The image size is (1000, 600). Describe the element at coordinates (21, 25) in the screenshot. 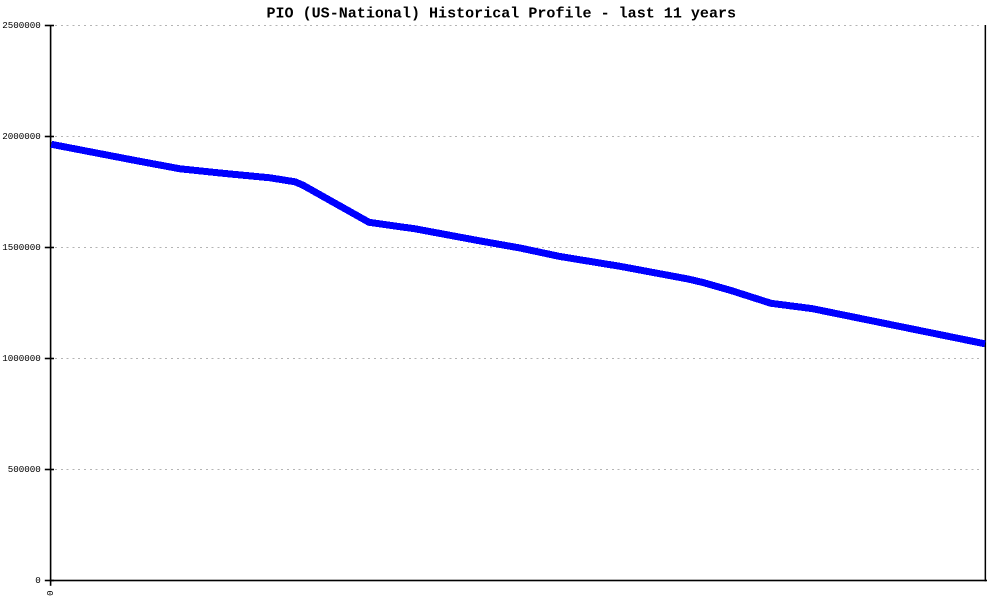

I see `svg-text: 2500000` at that location.